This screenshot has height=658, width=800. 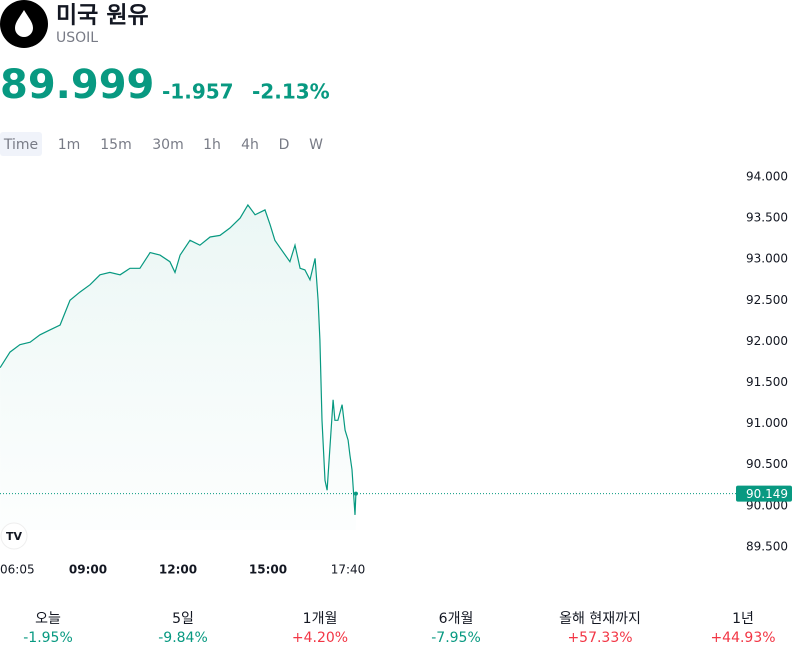 What do you see at coordinates (250, 145) in the screenshot?
I see `timeframe-tab: 4h` at bounding box center [250, 145].